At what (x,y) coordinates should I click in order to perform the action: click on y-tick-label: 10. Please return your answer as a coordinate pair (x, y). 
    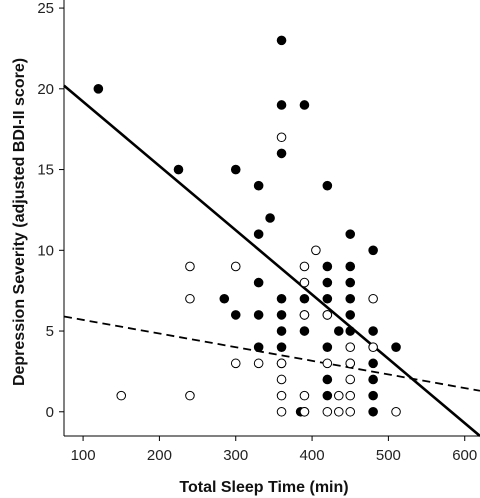
    Looking at the image, I should click on (45, 250).